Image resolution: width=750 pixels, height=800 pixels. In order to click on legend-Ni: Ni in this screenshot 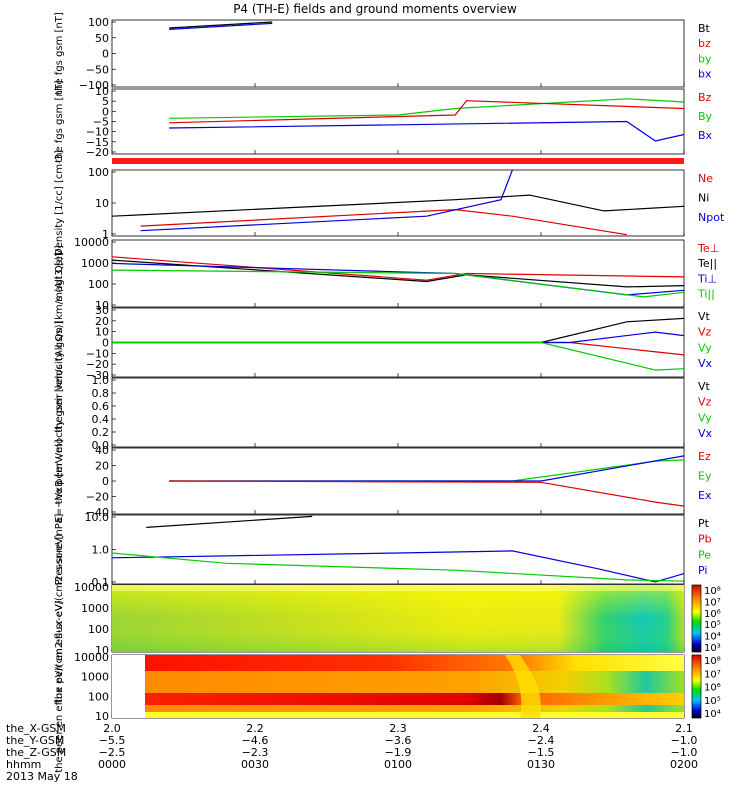, I will do `click(703, 197)`.